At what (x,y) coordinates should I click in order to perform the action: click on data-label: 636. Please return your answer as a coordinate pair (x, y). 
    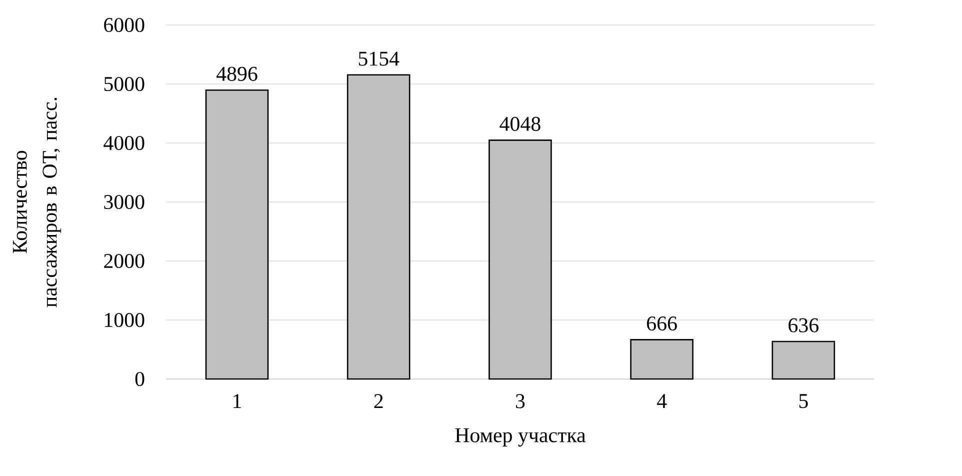
    Looking at the image, I should click on (803, 325).